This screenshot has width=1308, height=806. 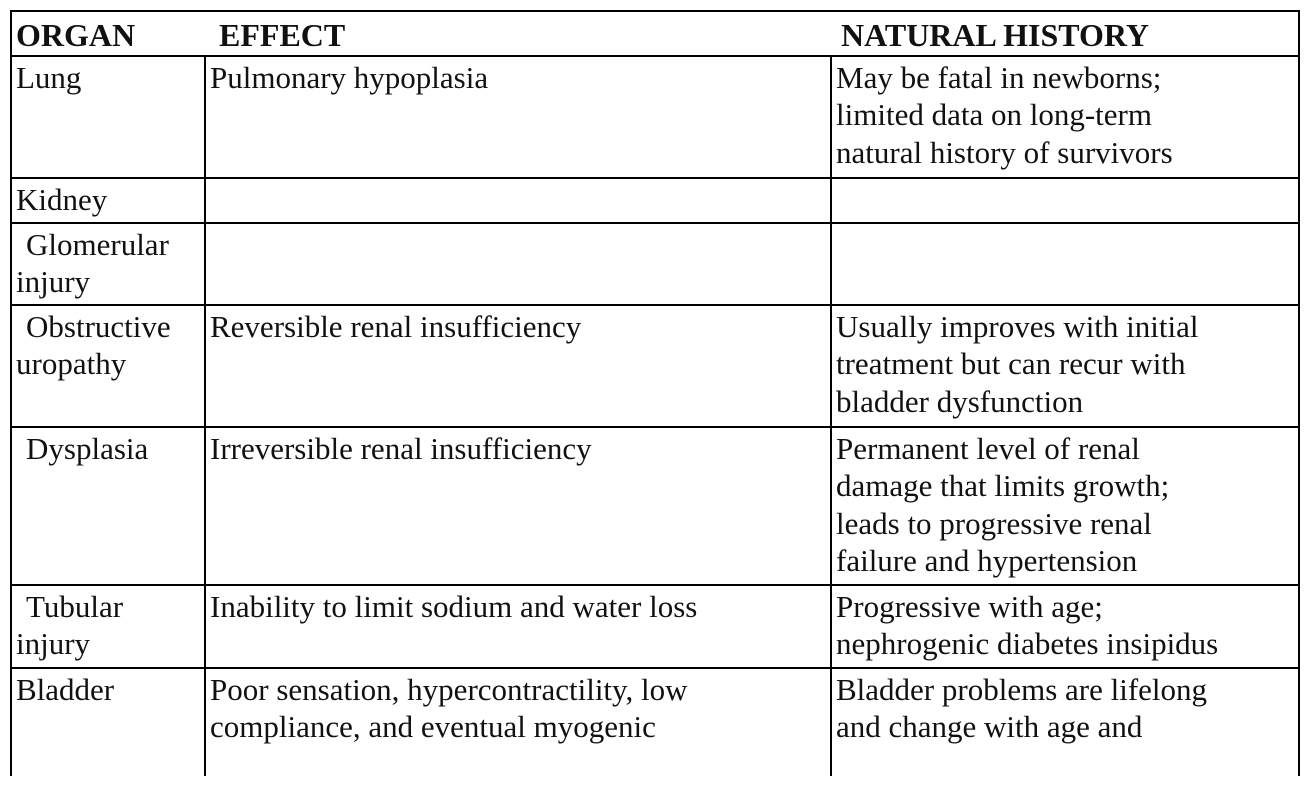 What do you see at coordinates (1065, 33) in the screenshot?
I see `header-natural-history: NATURAL HISTORY` at bounding box center [1065, 33].